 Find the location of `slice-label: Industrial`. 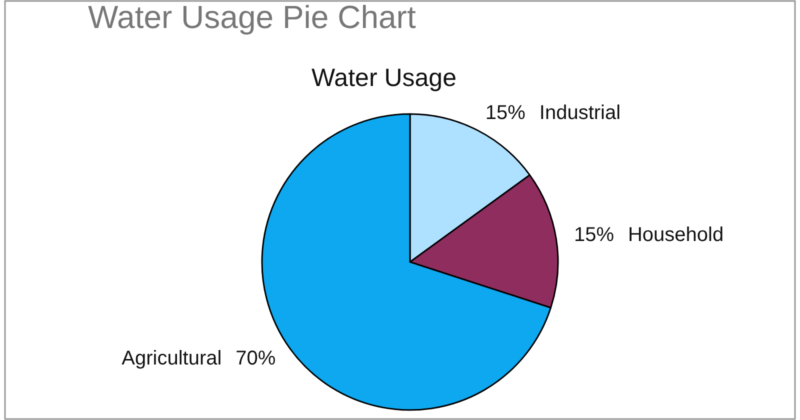

slice-label: Industrial is located at coordinates (580, 113).